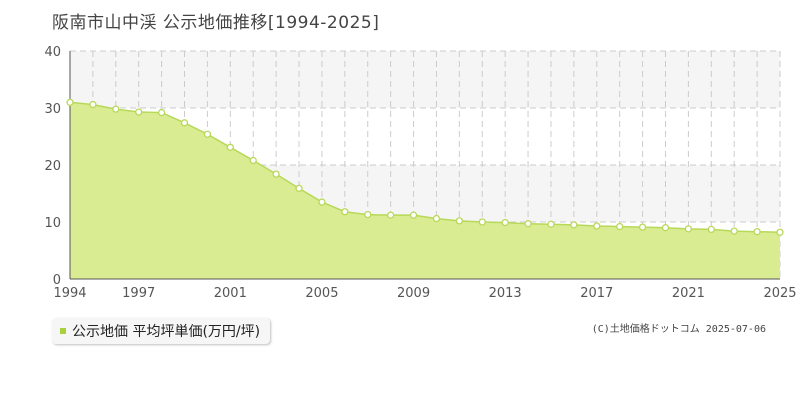 The height and width of the screenshot is (400, 800). Describe the element at coordinates (779, 293) in the screenshot. I see `x-tick-label: 2025` at that location.